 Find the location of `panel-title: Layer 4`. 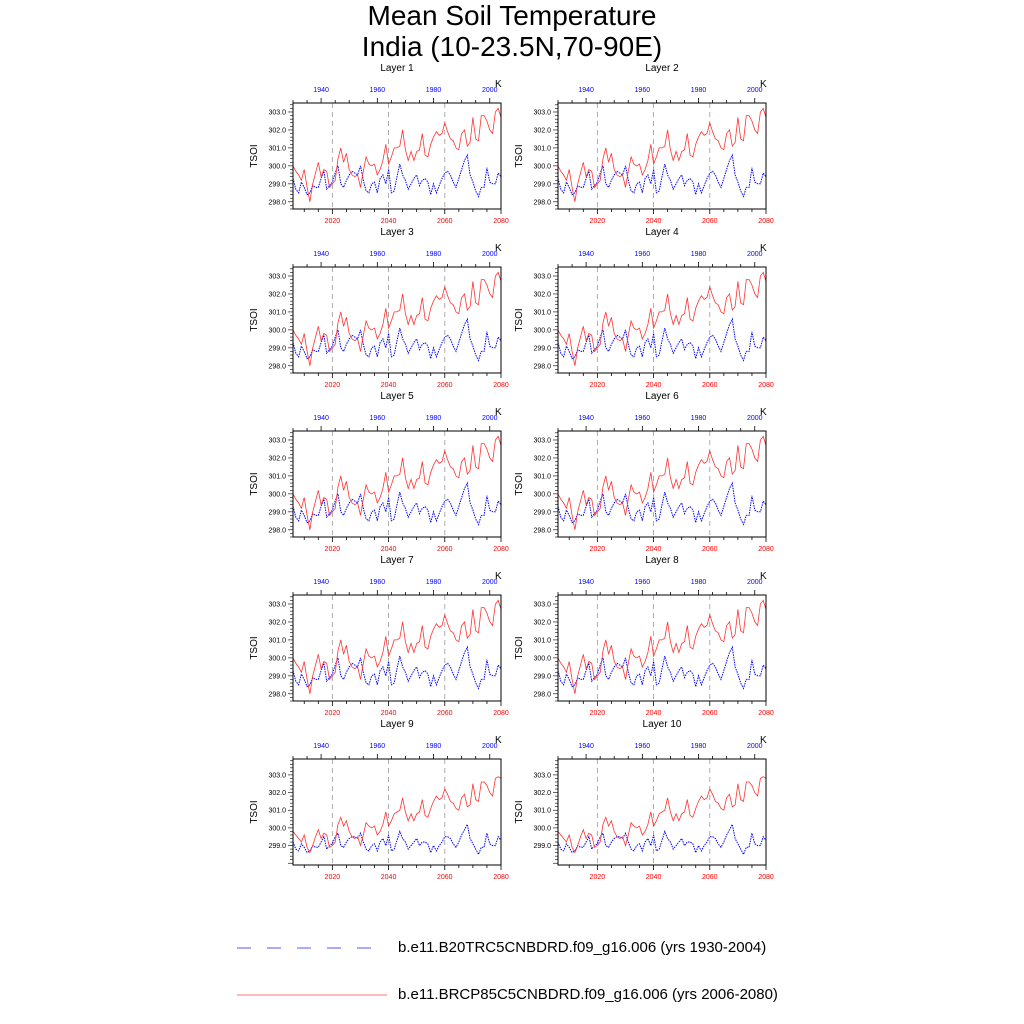

panel-title: Layer 4 is located at coordinates (662, 232).